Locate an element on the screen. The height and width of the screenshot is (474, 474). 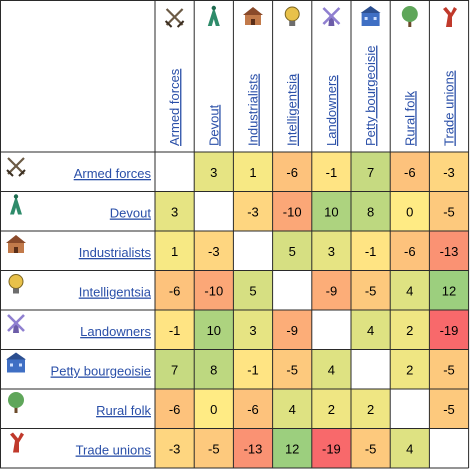
cell-intelligentsia-trade-unions is located at coordinates (449, 290).